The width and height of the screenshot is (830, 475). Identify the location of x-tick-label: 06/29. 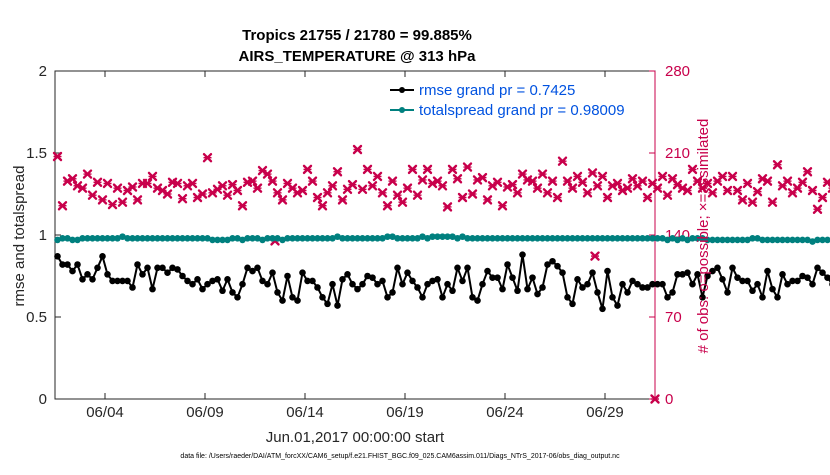
(605, 412).